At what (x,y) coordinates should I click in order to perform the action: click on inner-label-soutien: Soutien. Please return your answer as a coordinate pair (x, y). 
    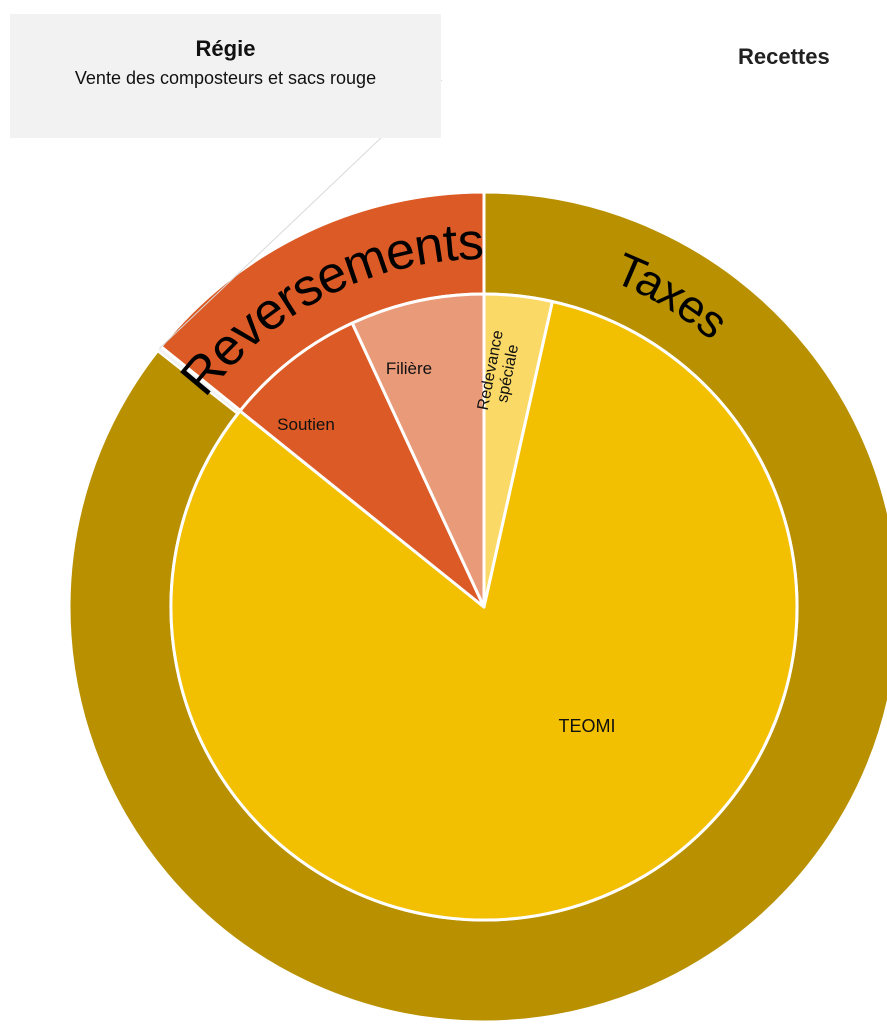
    Looking at the image, I should click on (306, 424).